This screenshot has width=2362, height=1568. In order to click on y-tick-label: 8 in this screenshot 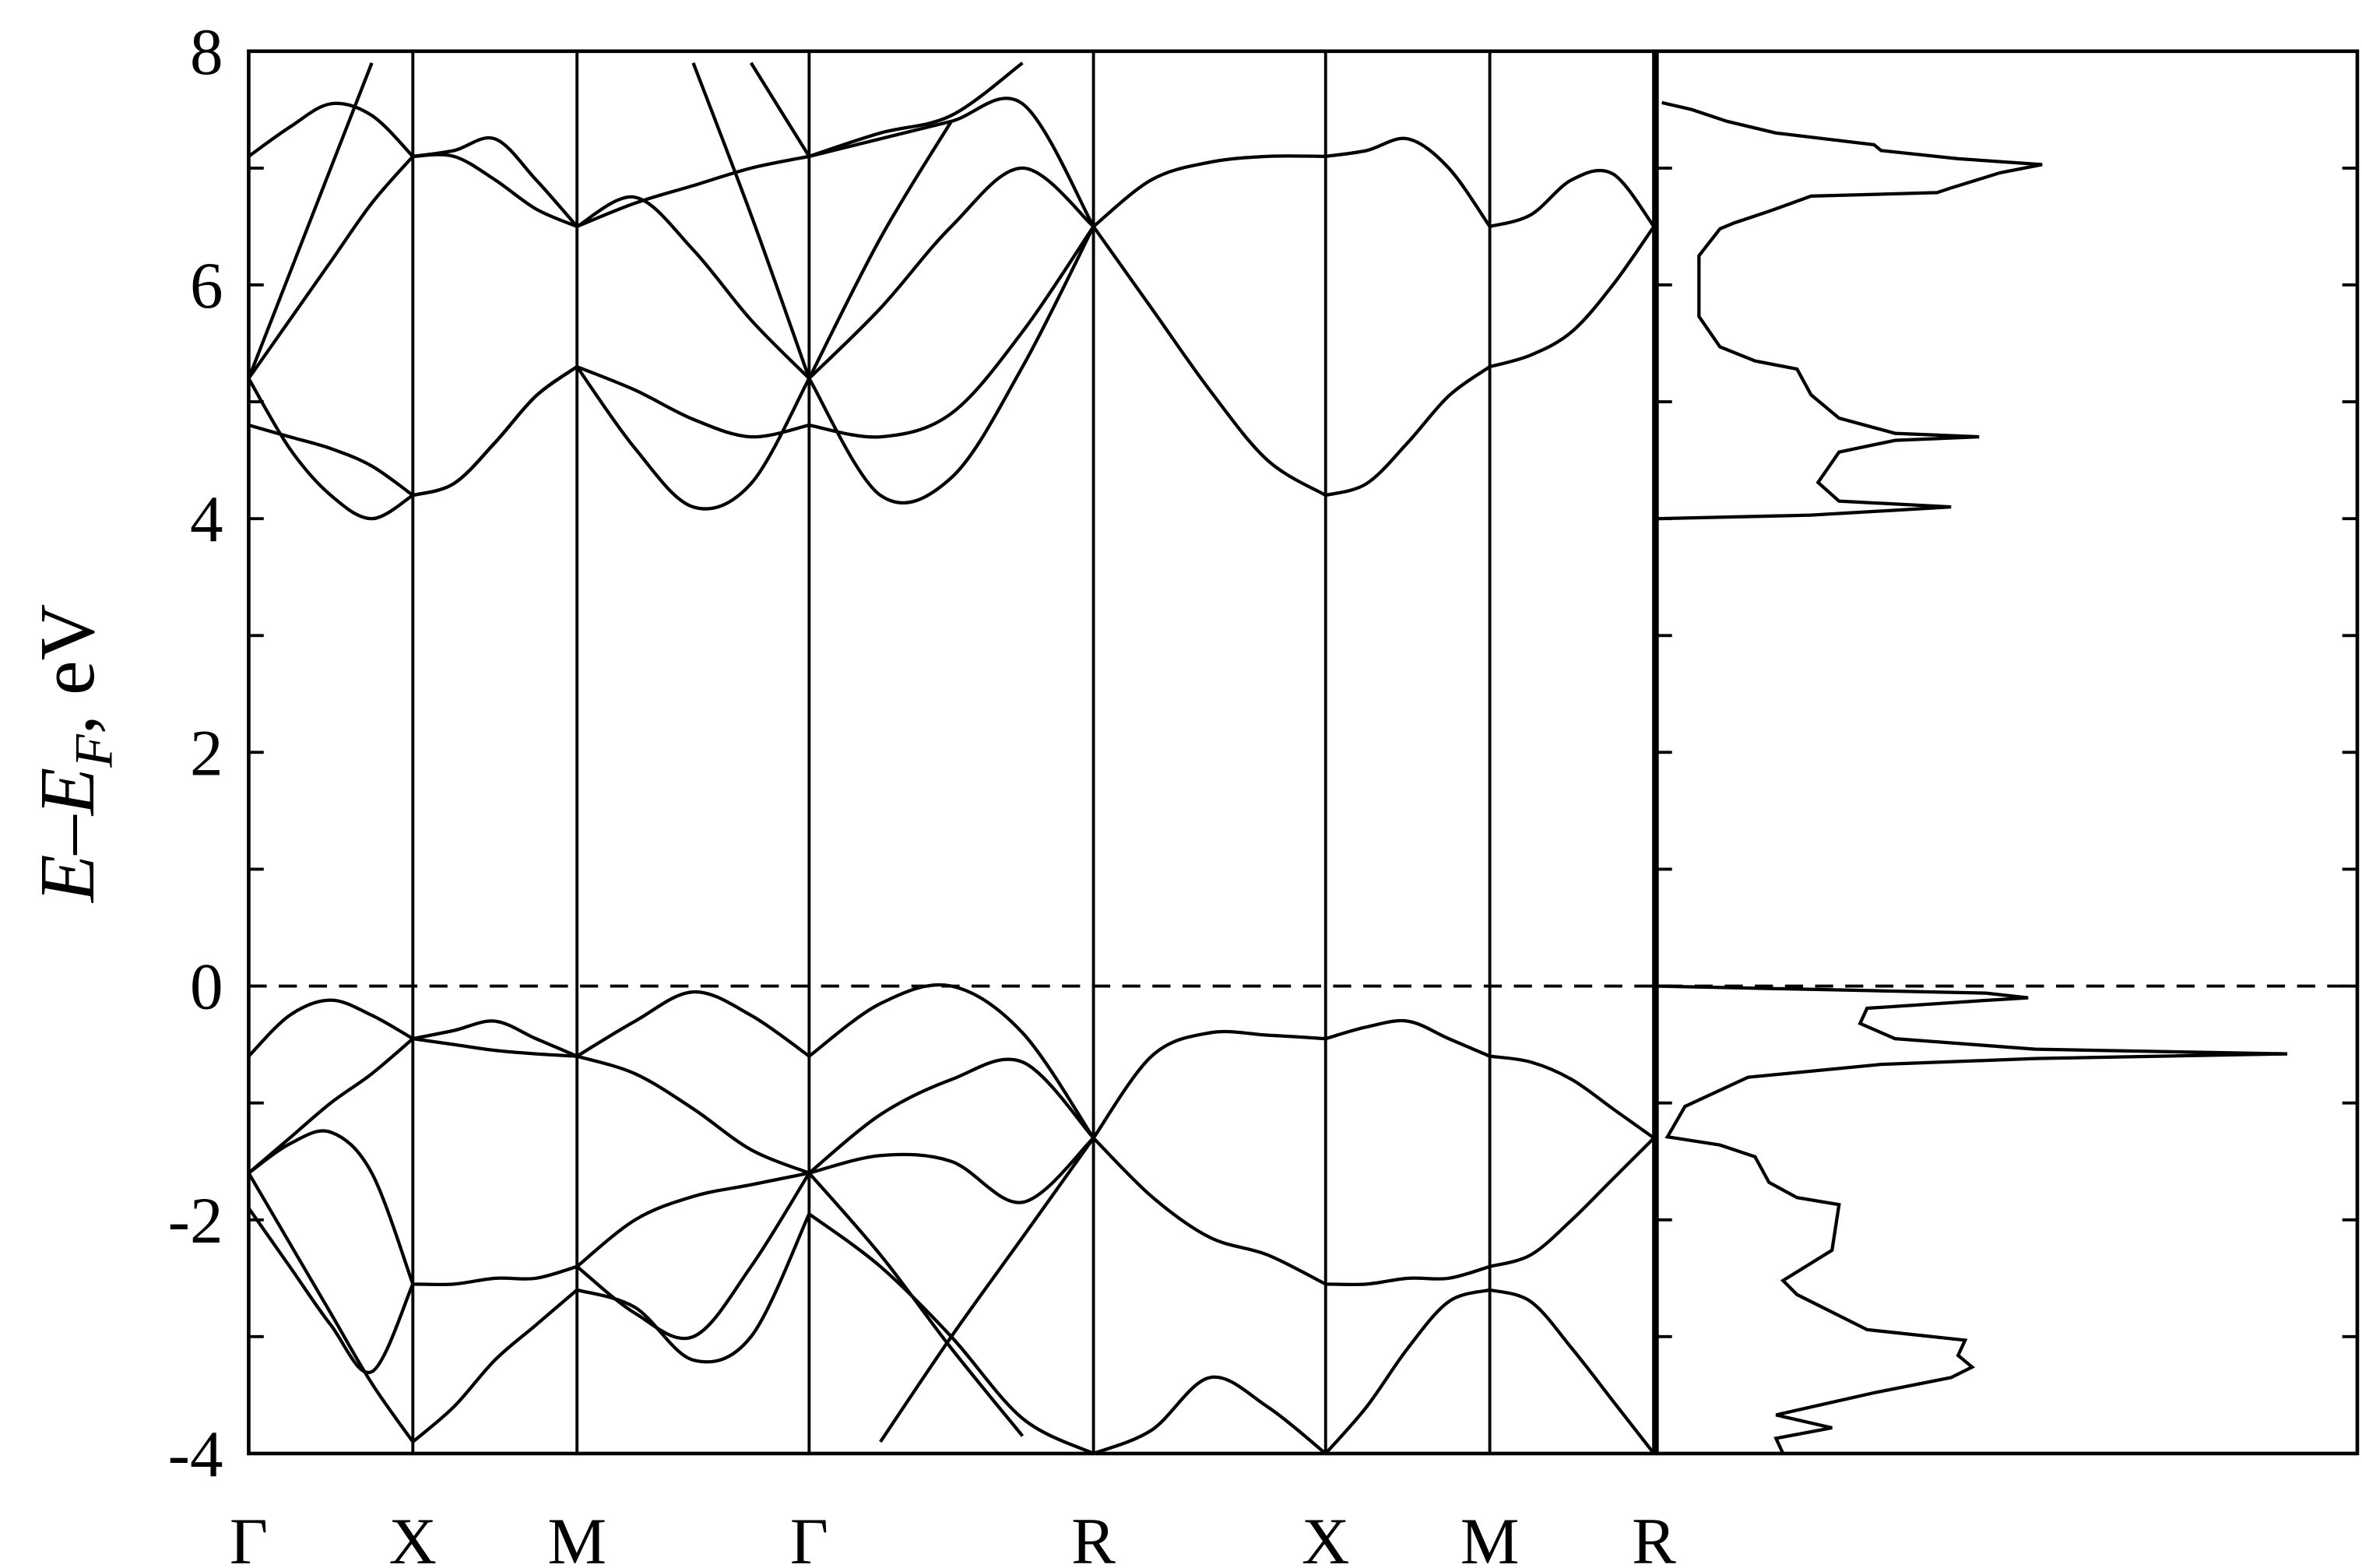, I will do `click(206, 52)`.